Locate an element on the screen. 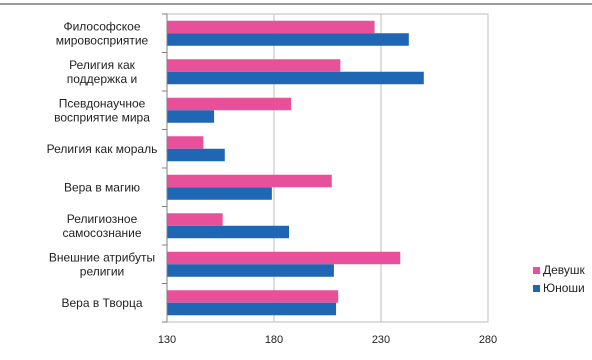 The height and width of the screenshot is (360, 592). category-label: Вера в Творца is located at coordinates (101, 303).